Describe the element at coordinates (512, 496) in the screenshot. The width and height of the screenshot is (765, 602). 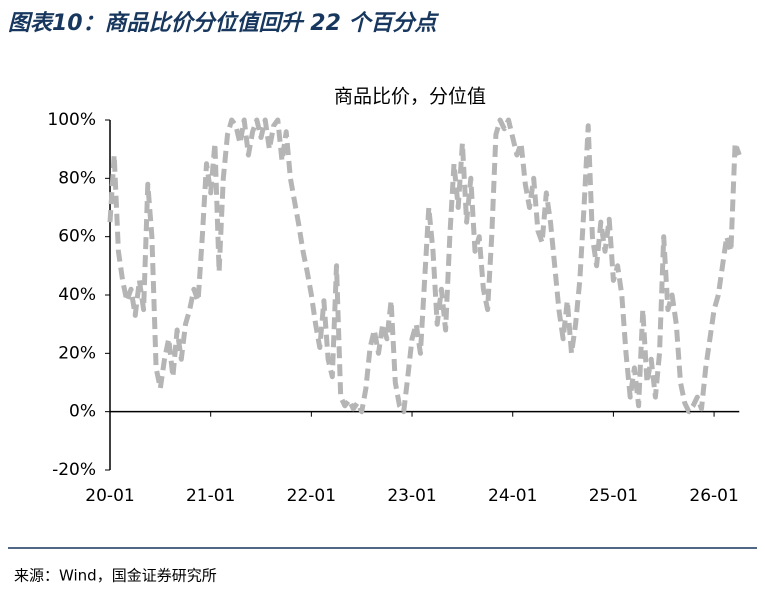
I see `x-tick-label: 24-01` at that location.